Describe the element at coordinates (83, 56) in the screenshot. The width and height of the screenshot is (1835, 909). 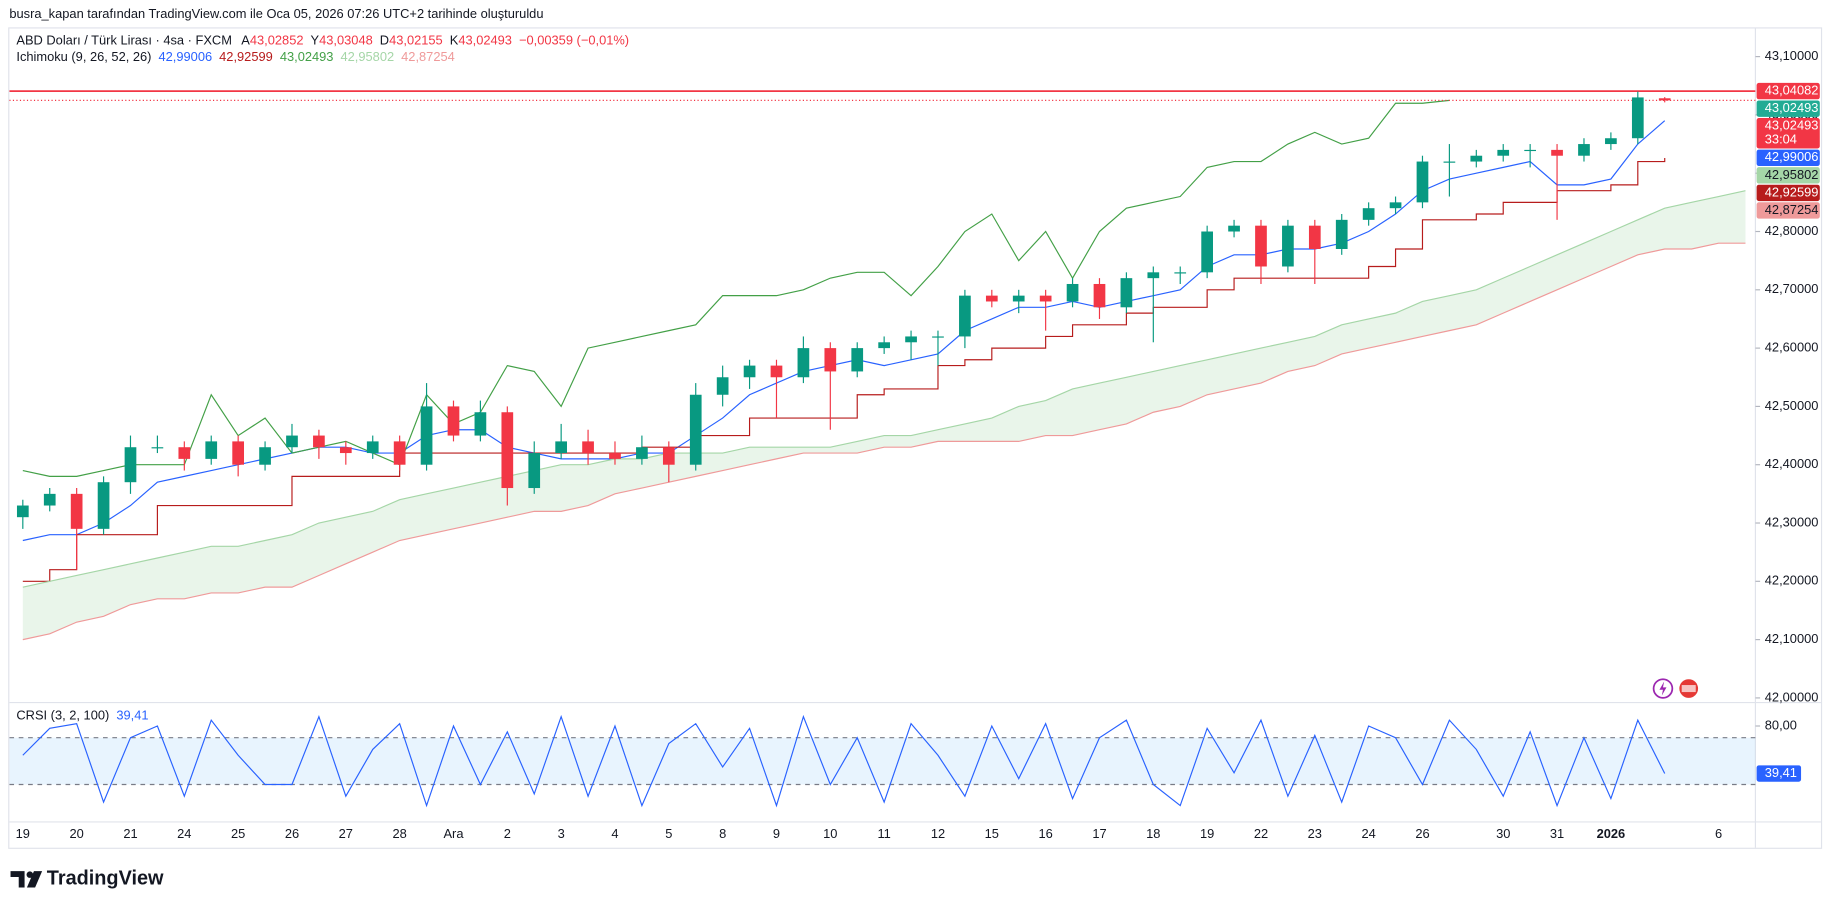
I see `indicator-name: Ichimoku (9, 26, 52, 26)` at that location.